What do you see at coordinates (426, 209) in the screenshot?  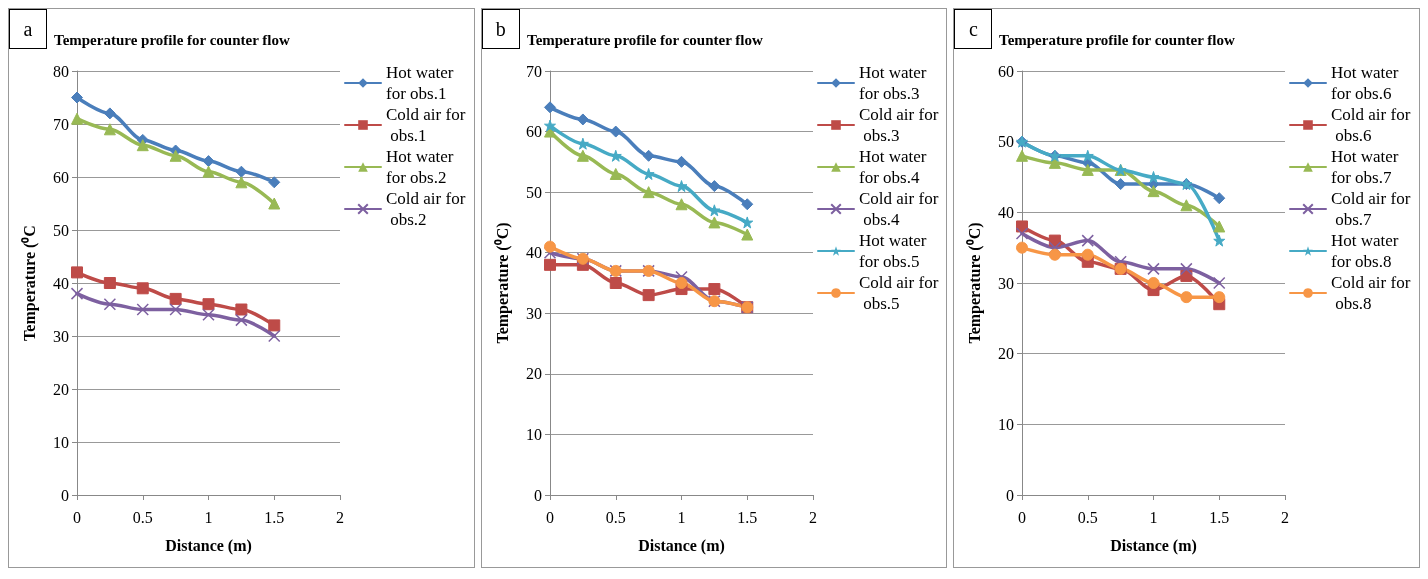 I see `legend-label: Cold air for obs.2` at bounding box center [426, 209].